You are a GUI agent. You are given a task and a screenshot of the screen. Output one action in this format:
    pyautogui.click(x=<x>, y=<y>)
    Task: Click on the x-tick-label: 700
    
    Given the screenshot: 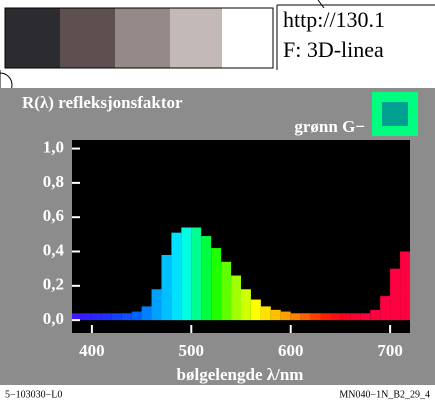 What is the action you would take?
    pyautogui.click(x=390, y=350)
    